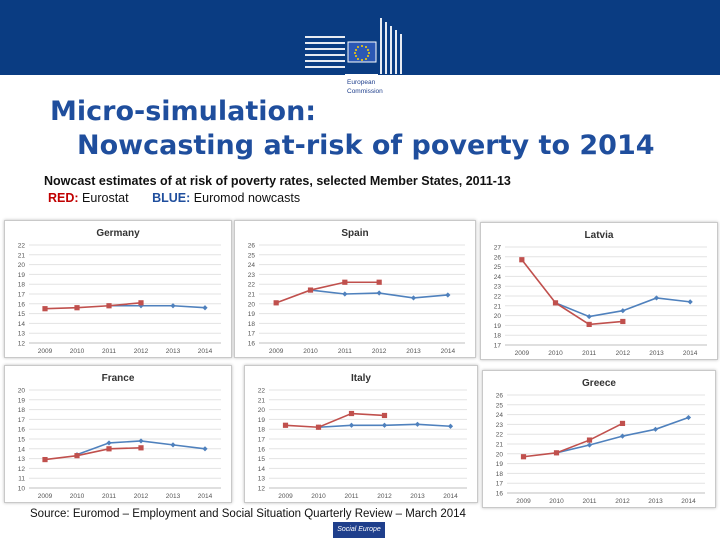 The image size is (720, 540). I want to click on social-europe-badge: Social Europe, so click(359, 530).